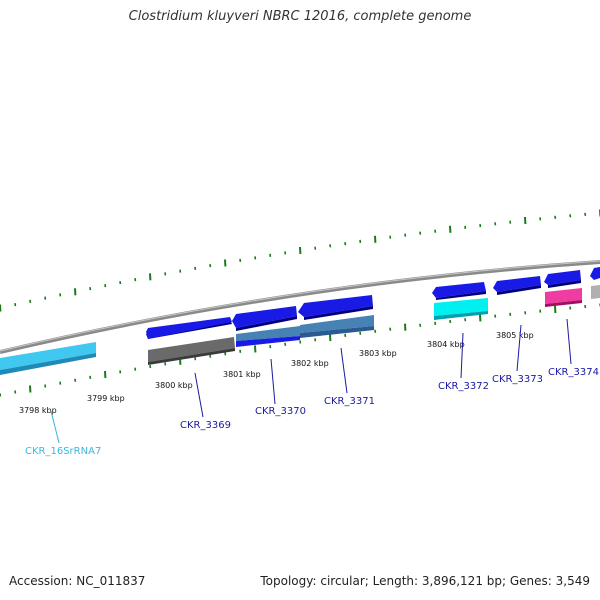 Image resolution: width=600 pixels, height=600 pixels. Describe the element at coordinates (463, 386) in the screenshot. I see `gene-label-ckr-3372: CKR_3372` at that location.